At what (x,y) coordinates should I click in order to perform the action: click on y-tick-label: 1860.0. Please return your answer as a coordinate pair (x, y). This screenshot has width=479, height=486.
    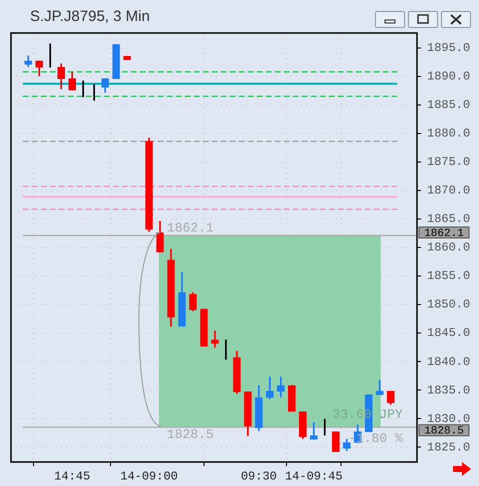
    Looking at the image, I should click on (448, 247).